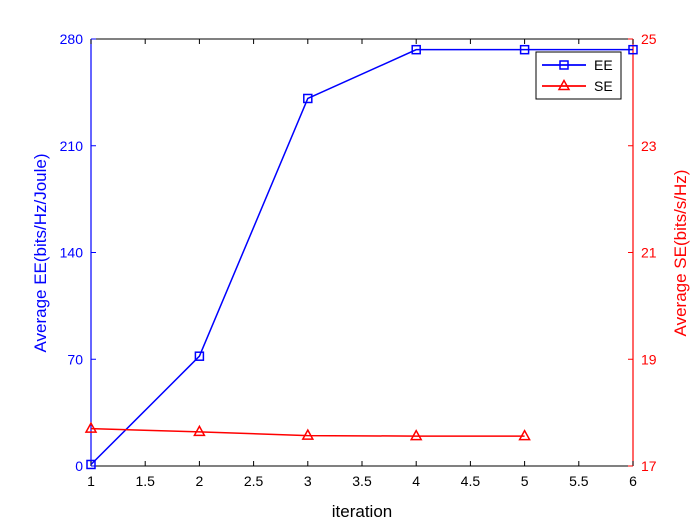 The width and height of the screenshot is (700, 525). Describe the element at coordinates (603, 86) in the screenshot. I see `legend-label-se: SE` at that location.